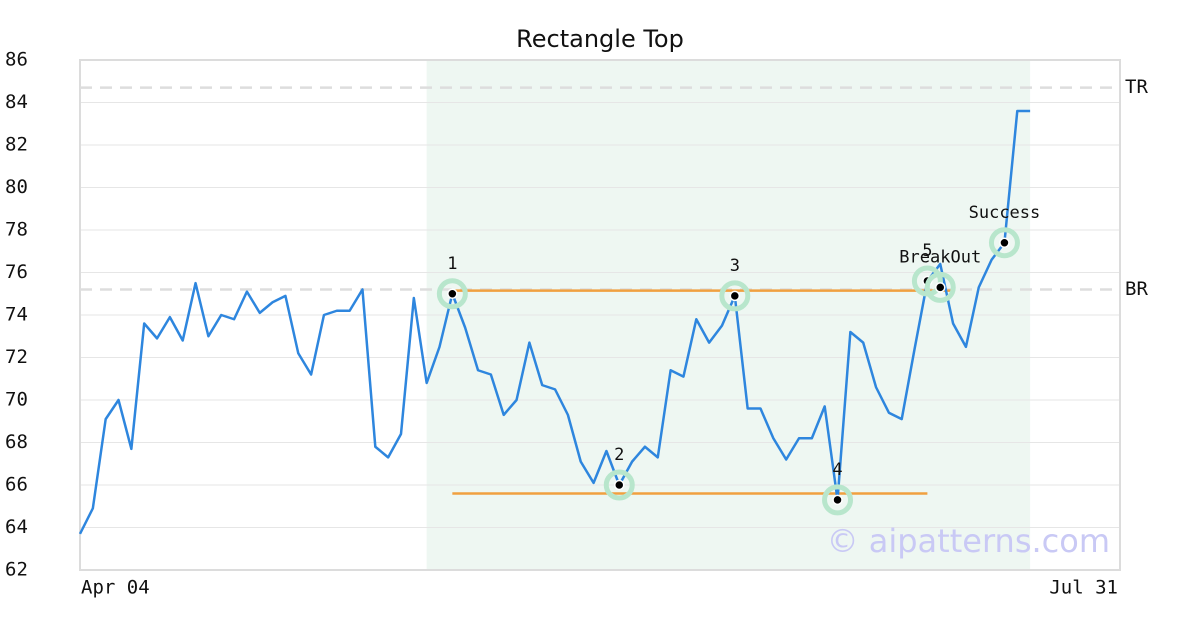 Image resolution: width=1200 pixels, height=630 pixels. What do you see at coordinates (1136, 289) in the screenshot?
I see `level-label: BR` at bounding box center [1136, 289].